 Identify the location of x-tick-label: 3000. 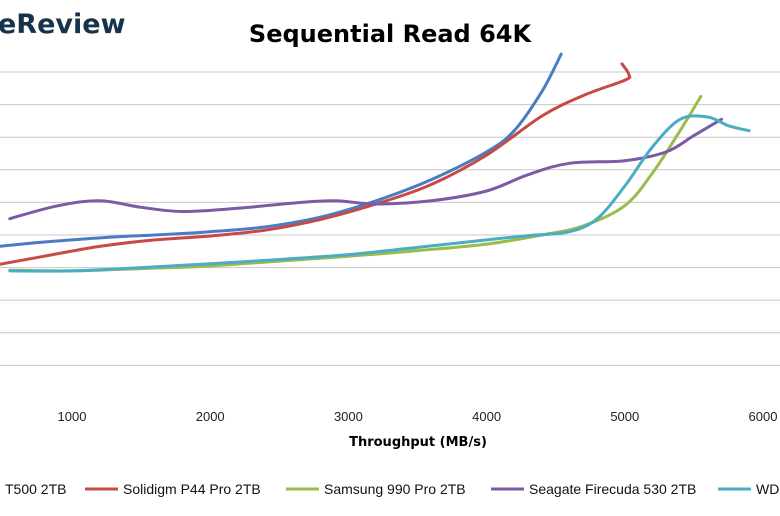
(348, 416).